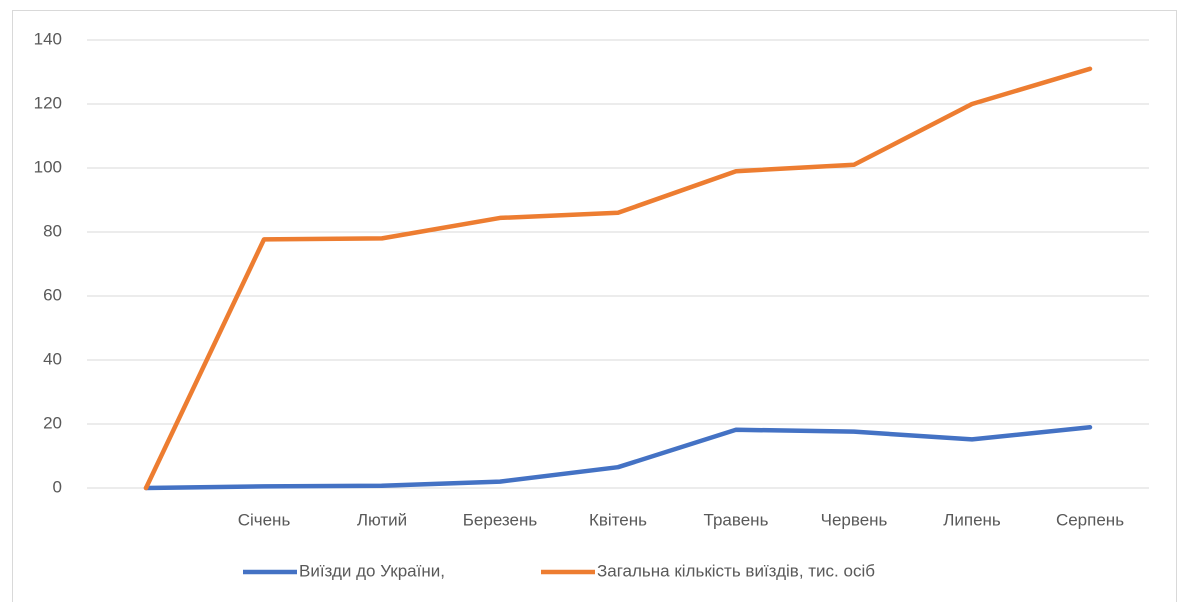 The width and height of the screenshot is (1187, 602). Describe the element at coordinates (854, 519) in the screenshot. I see `x-tick-label: Червень` at that location.